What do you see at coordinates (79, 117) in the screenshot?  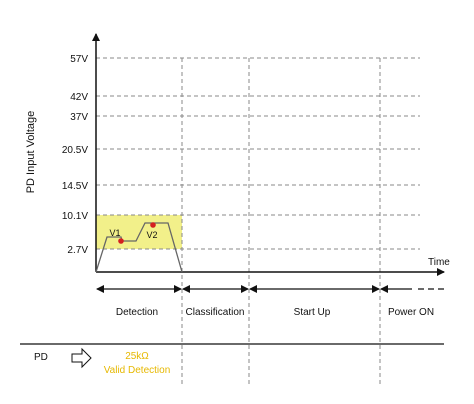 I see `y-tick-label-37v: 37V` at bounding box center [79, 117].